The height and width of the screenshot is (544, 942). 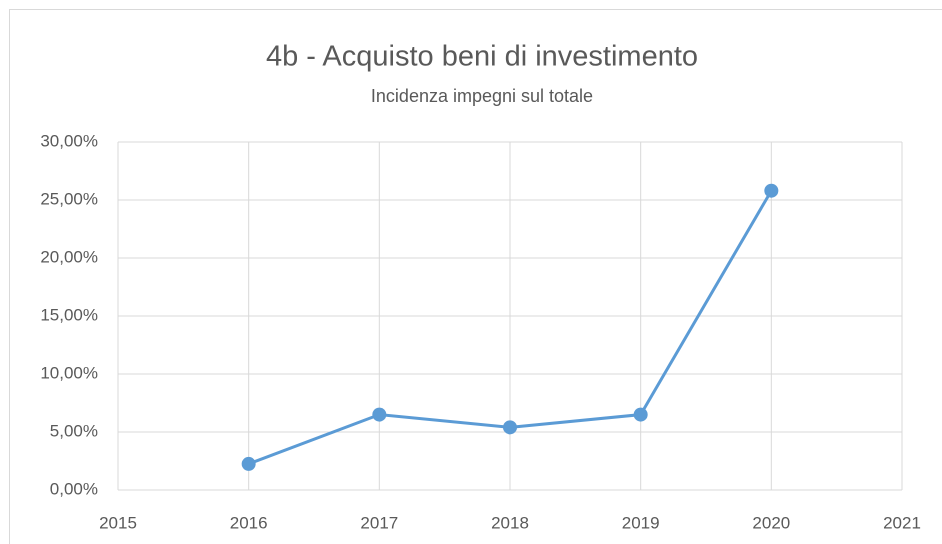 What do you see at coordinates (482, 57) in the screenshot?
I see `chart-title: 4b - Acquisto beni di investimento` at bounding box center [482, 57].